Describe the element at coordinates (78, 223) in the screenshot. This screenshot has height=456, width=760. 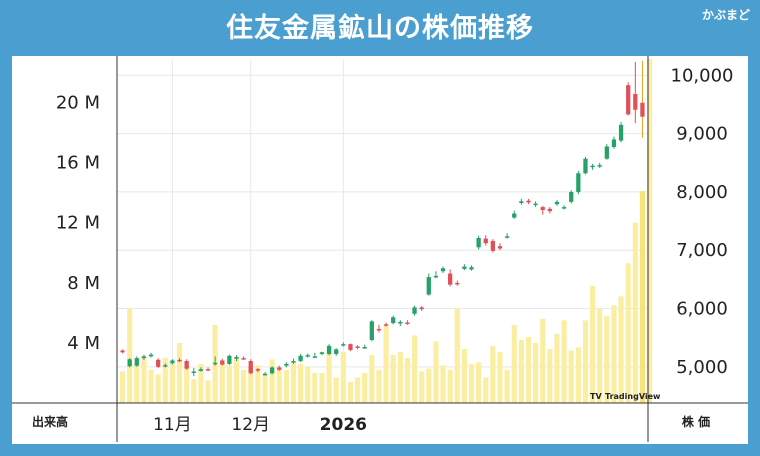
I see `volume-tick-label: 12 M` at that location.